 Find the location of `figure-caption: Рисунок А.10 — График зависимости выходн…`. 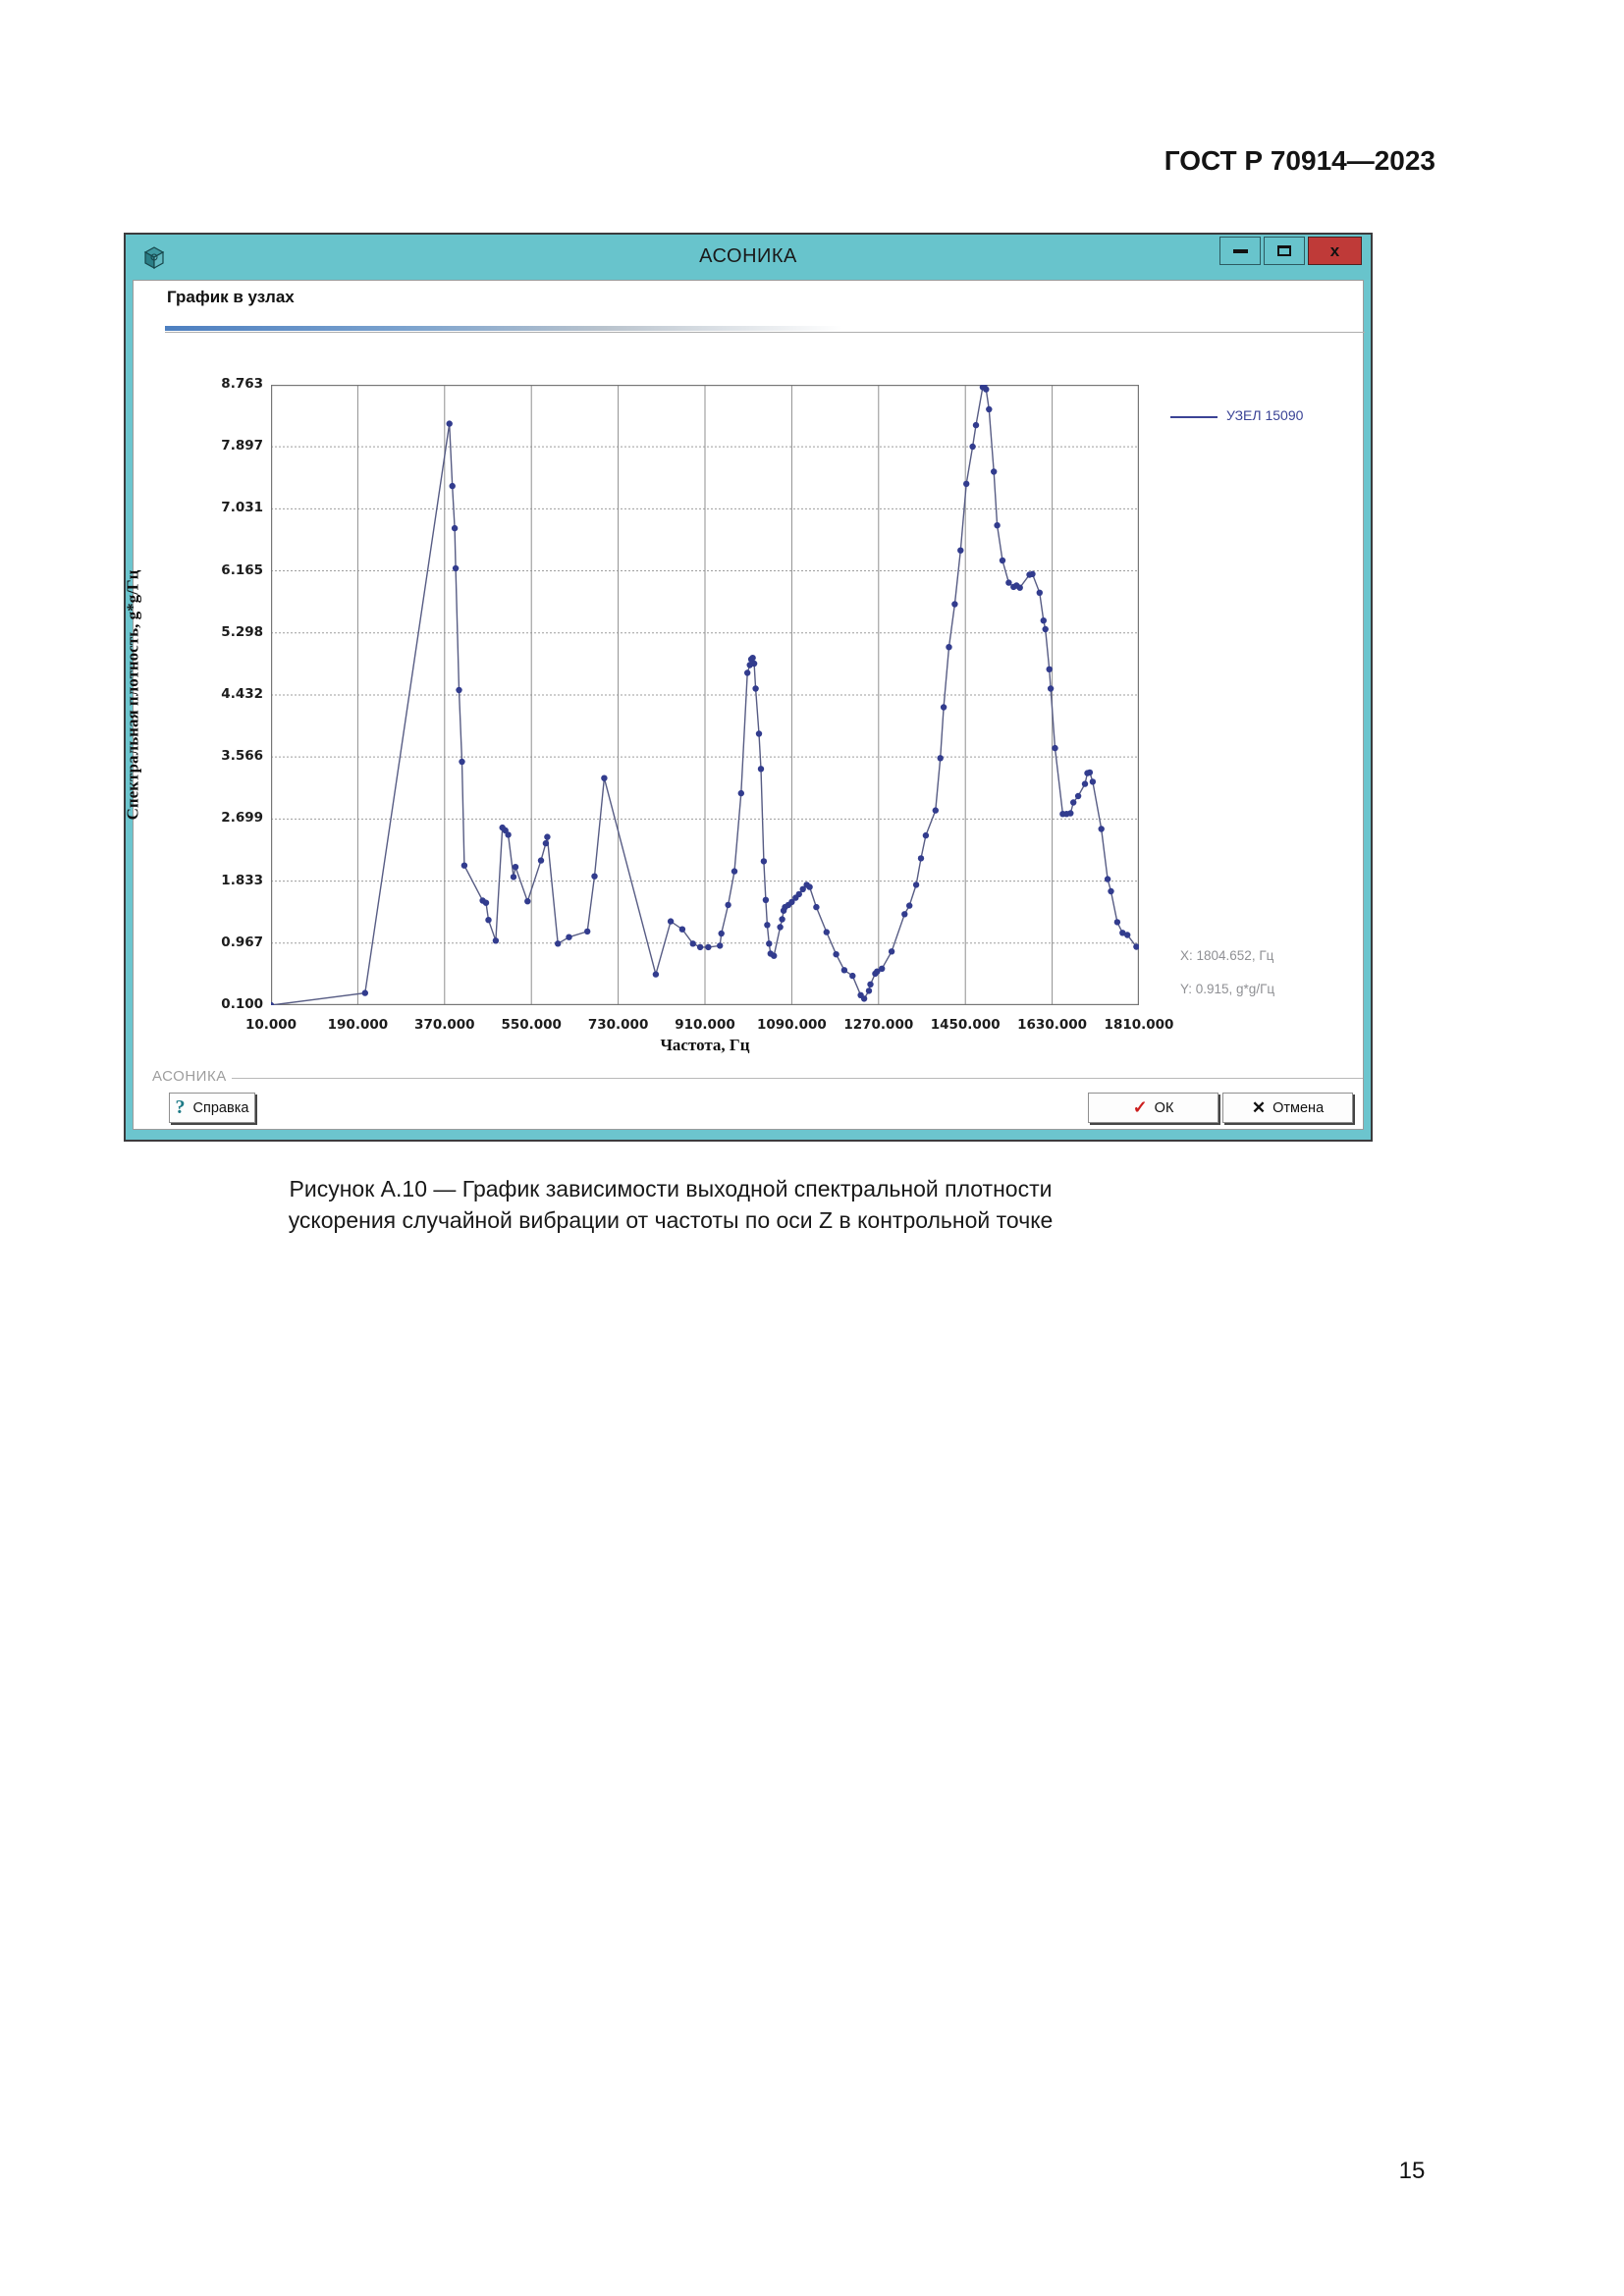

figure-caption: Рисунок А.10 — График зависимости выходн… is located at coordinates (671, 1204).